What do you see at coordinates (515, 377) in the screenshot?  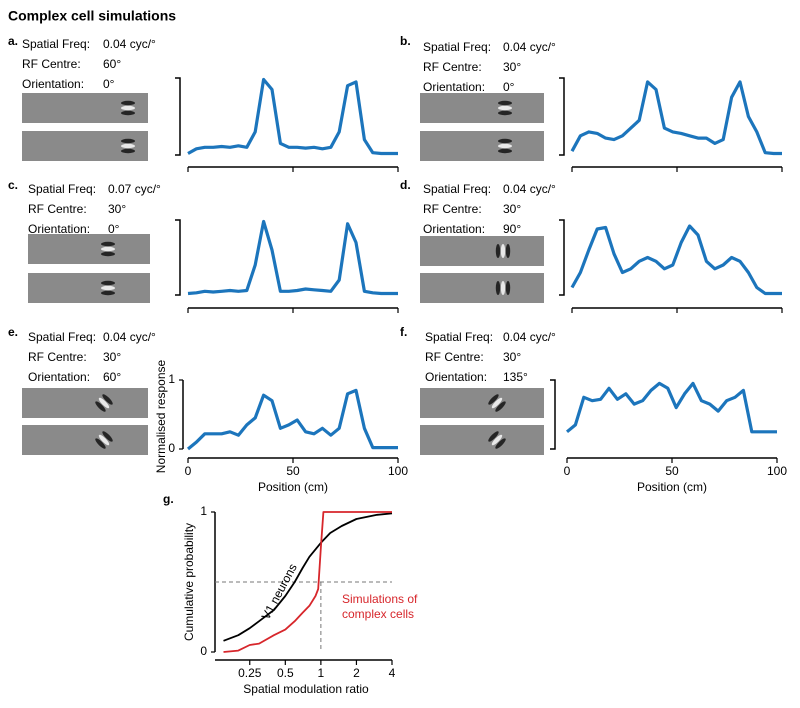 I see `param-value: 135°` at bounding box center [515, 377].